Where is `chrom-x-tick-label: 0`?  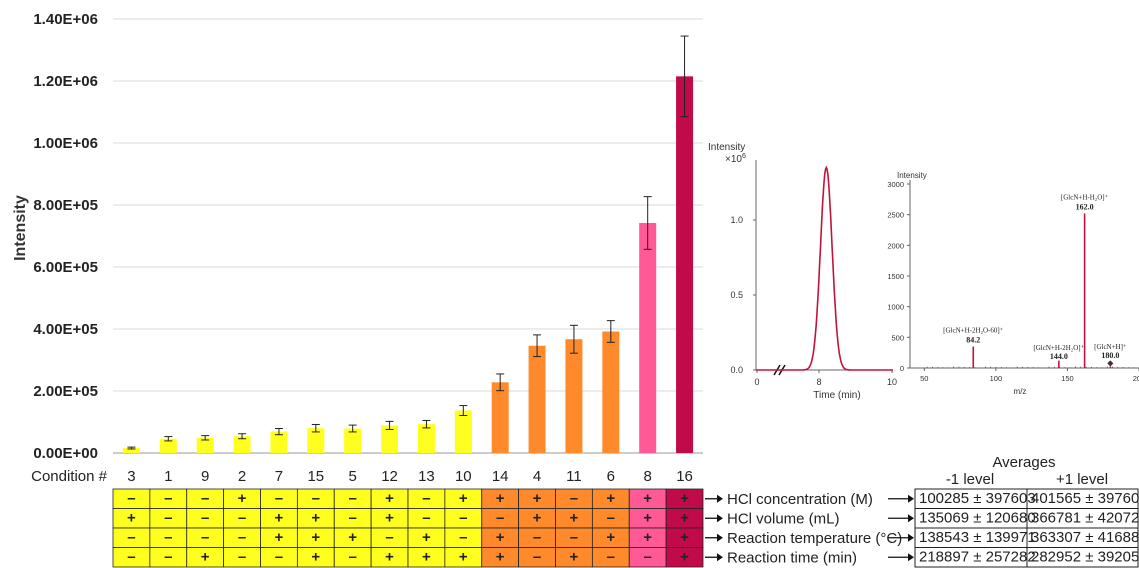 chrom-x-tick-label: 0 is located at coordinates (756, 382).